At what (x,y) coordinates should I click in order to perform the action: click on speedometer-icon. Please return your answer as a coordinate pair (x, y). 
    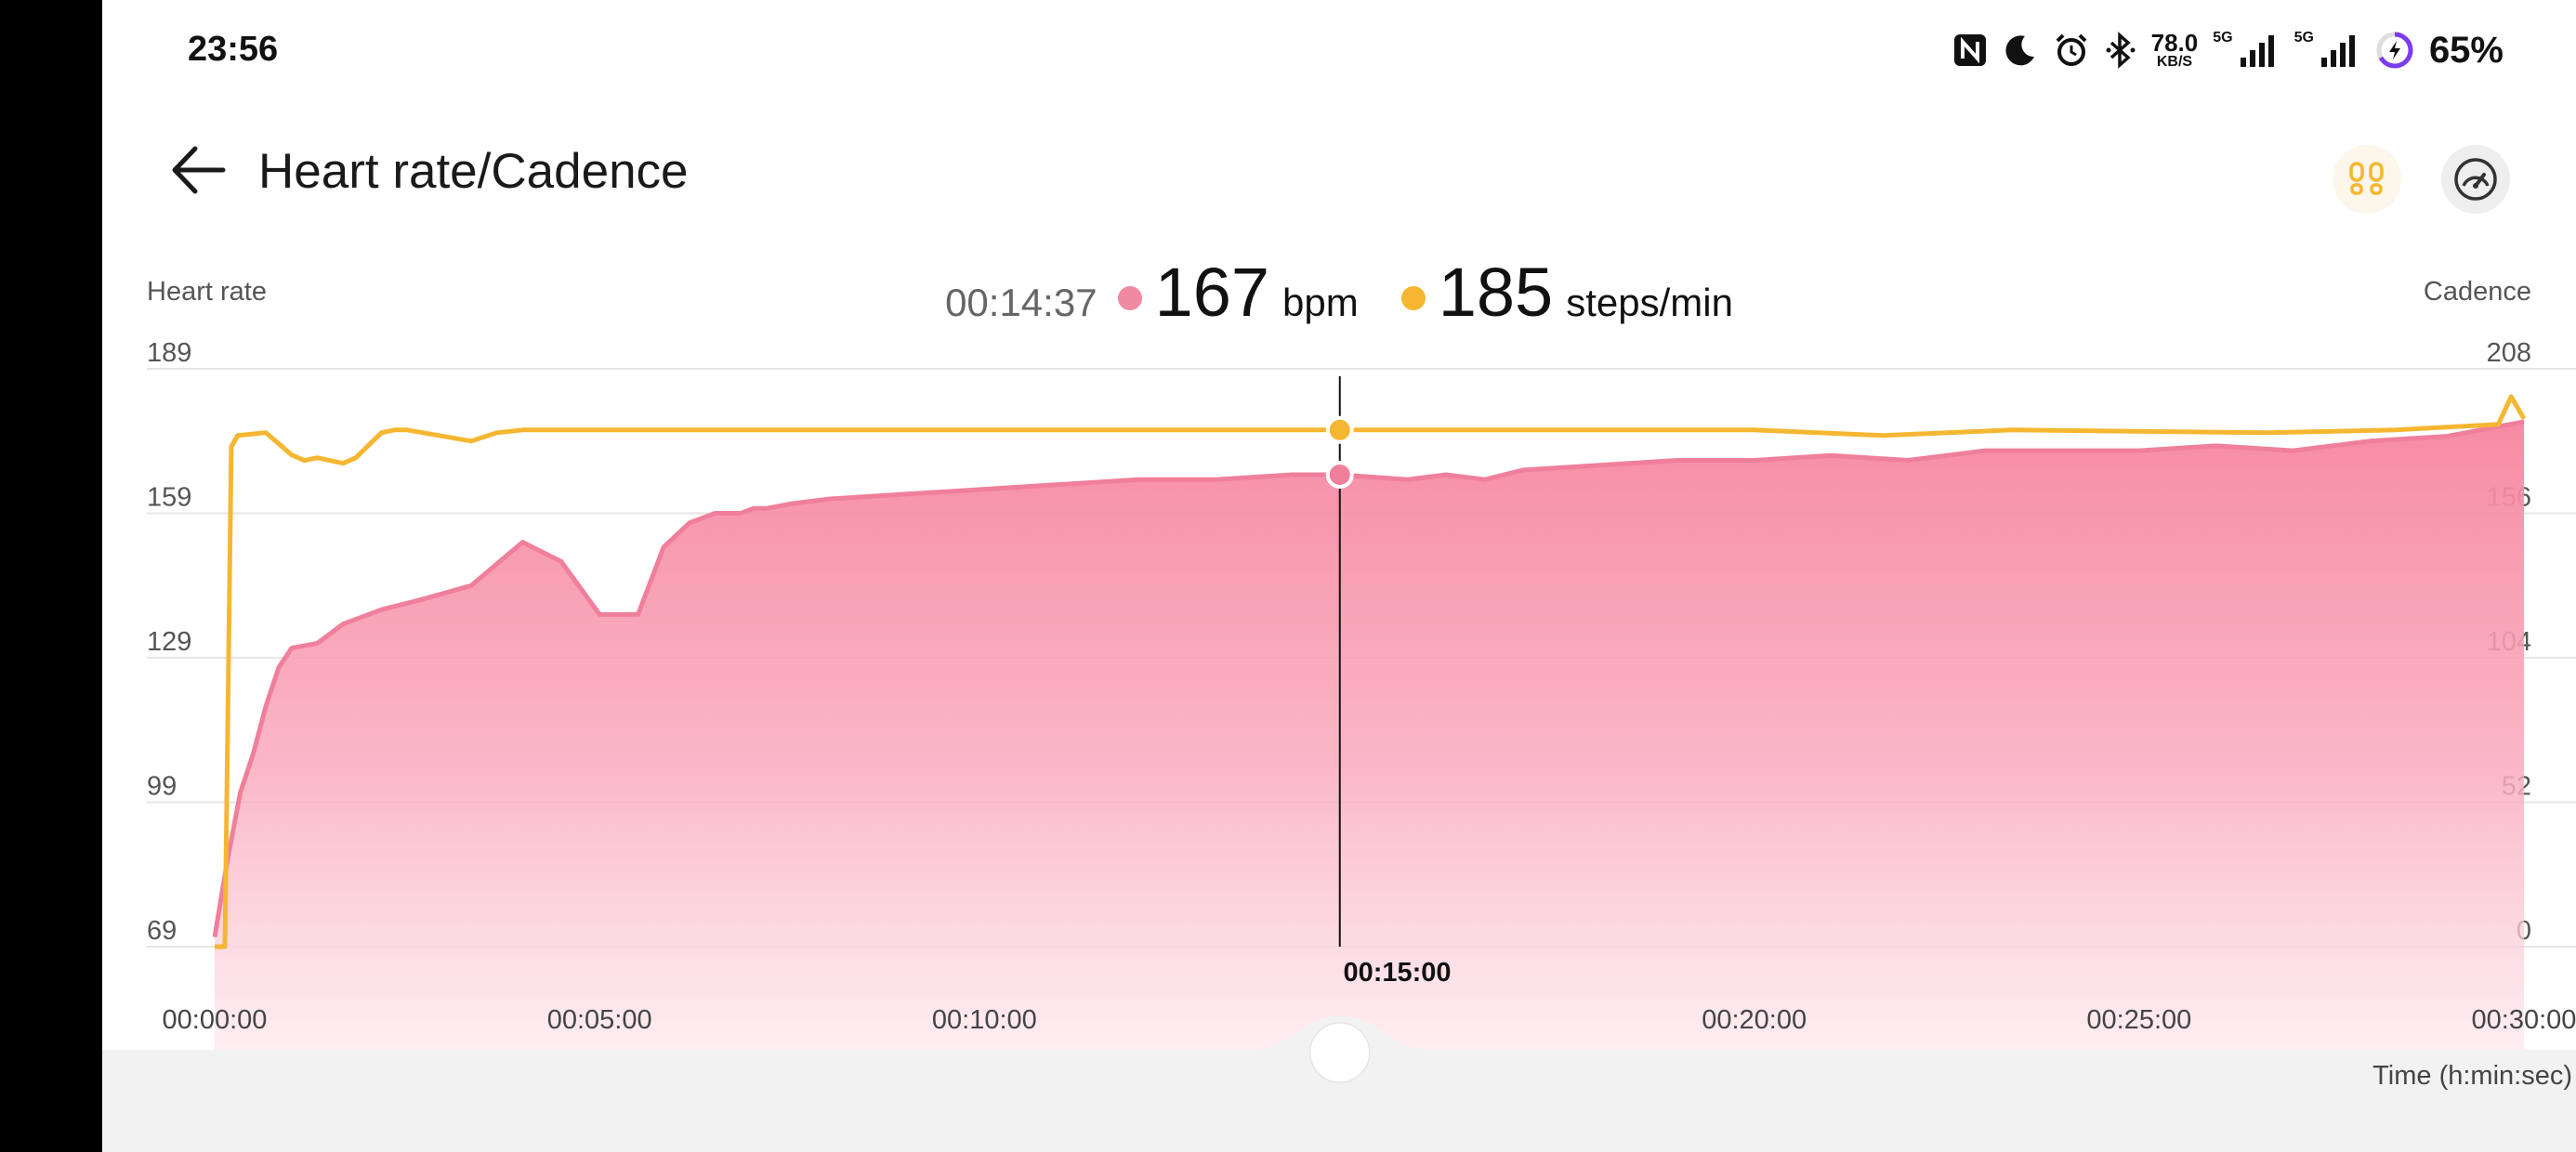
    Looking at the image, I should click on (2475, 179).